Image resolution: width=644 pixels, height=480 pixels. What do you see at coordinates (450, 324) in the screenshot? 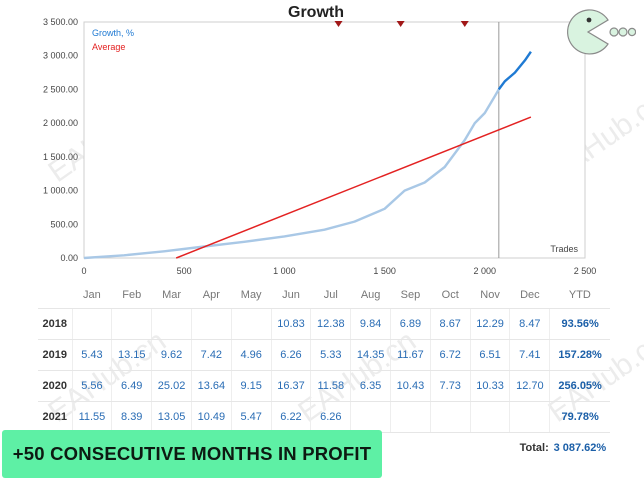
I see `month-return-cell: 8.67` at bounding box center [450, 324].